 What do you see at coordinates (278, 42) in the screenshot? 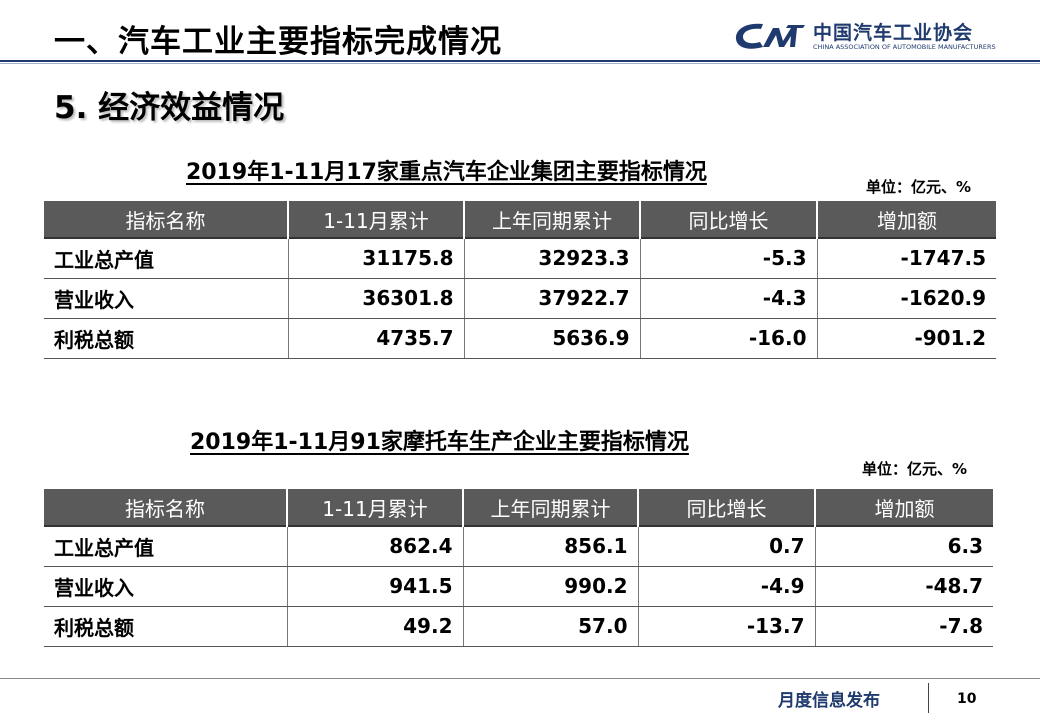
I see `slide-title: 一、汽车工业主要指标完成情况` at bounding box center [278, 42].